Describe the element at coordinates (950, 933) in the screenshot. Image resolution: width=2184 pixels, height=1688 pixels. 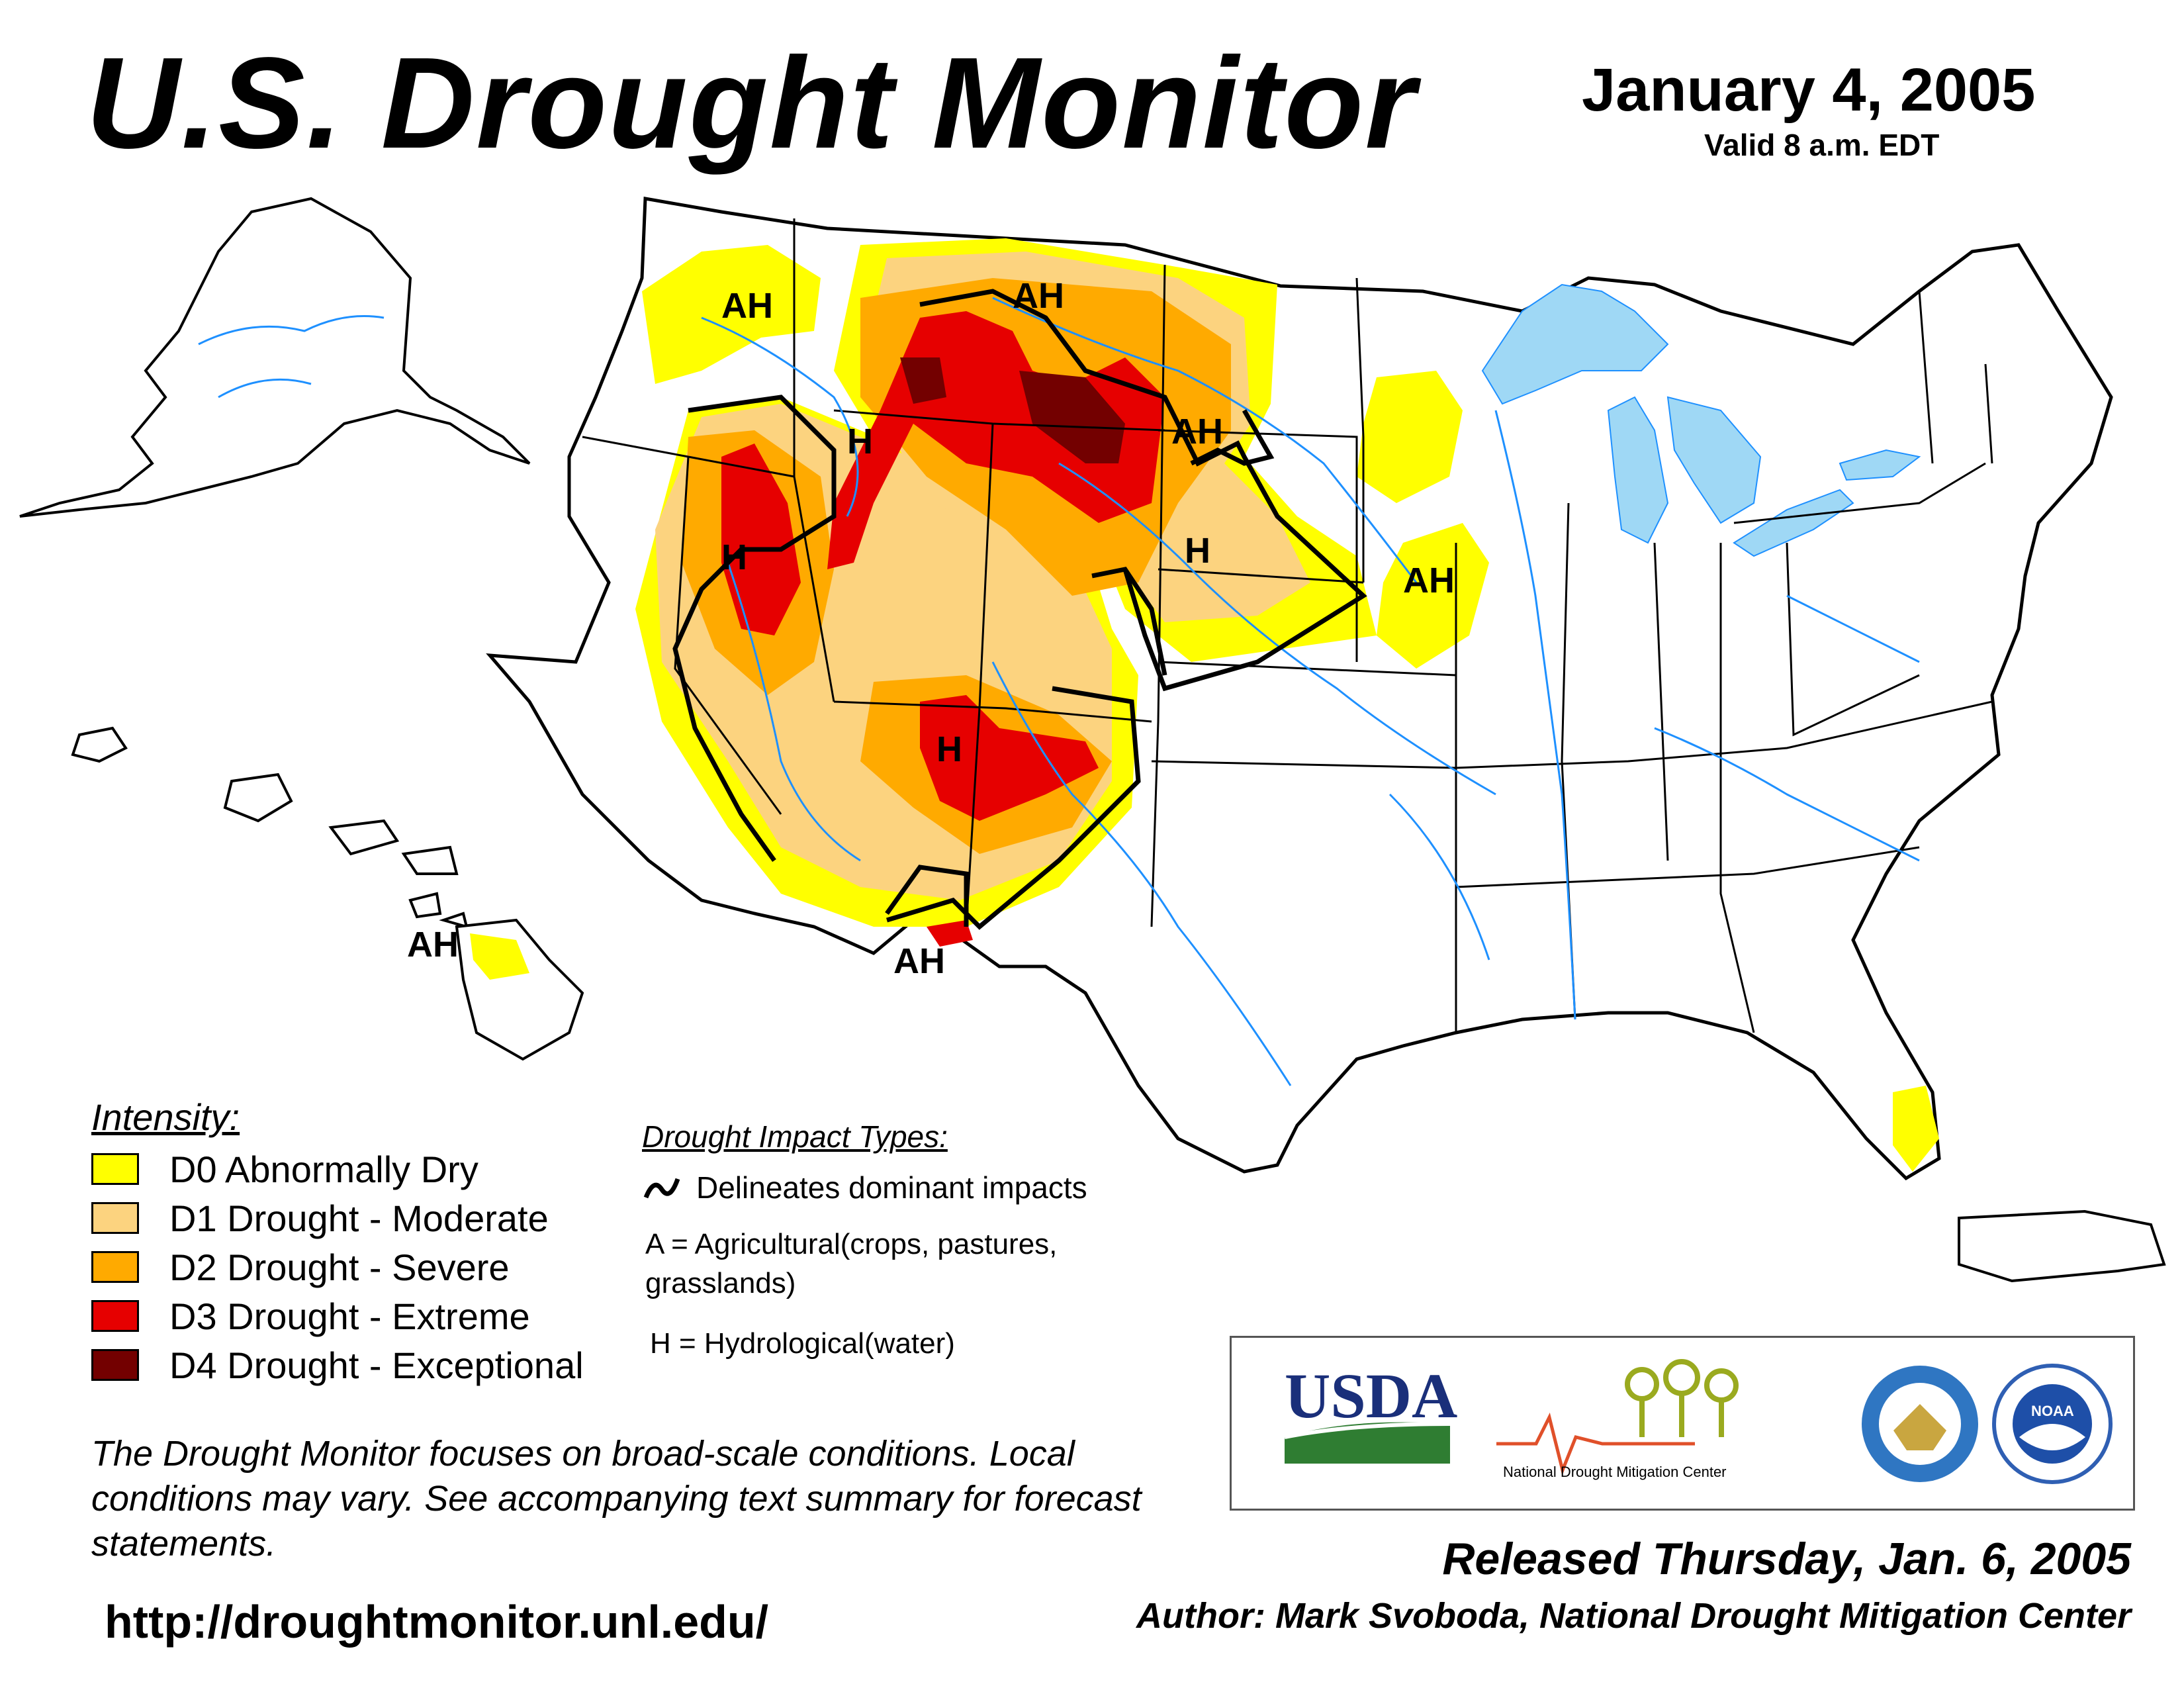
I see `d3-border-area` at that location.